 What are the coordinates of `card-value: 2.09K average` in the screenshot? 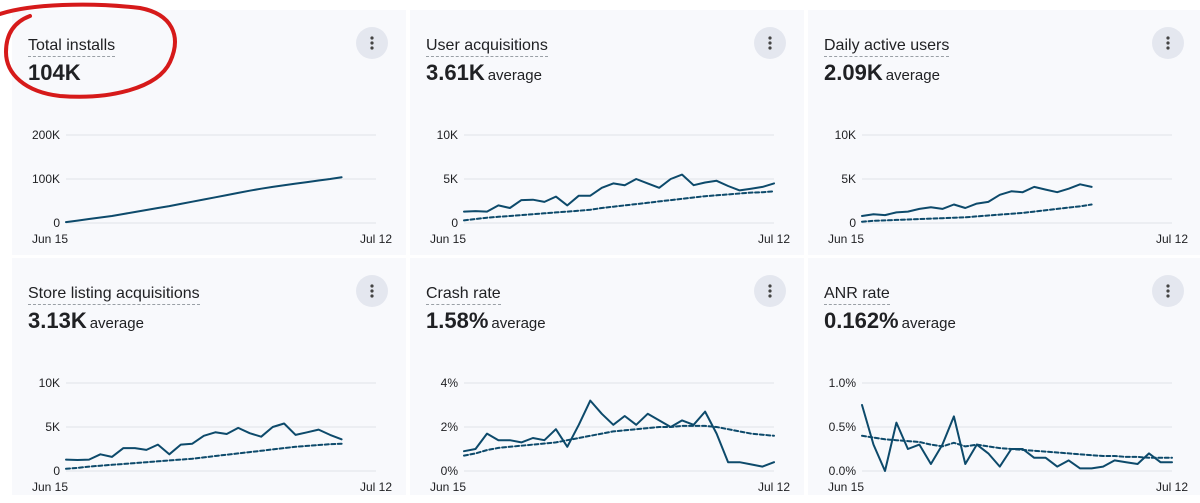 It's located at (882, 73).